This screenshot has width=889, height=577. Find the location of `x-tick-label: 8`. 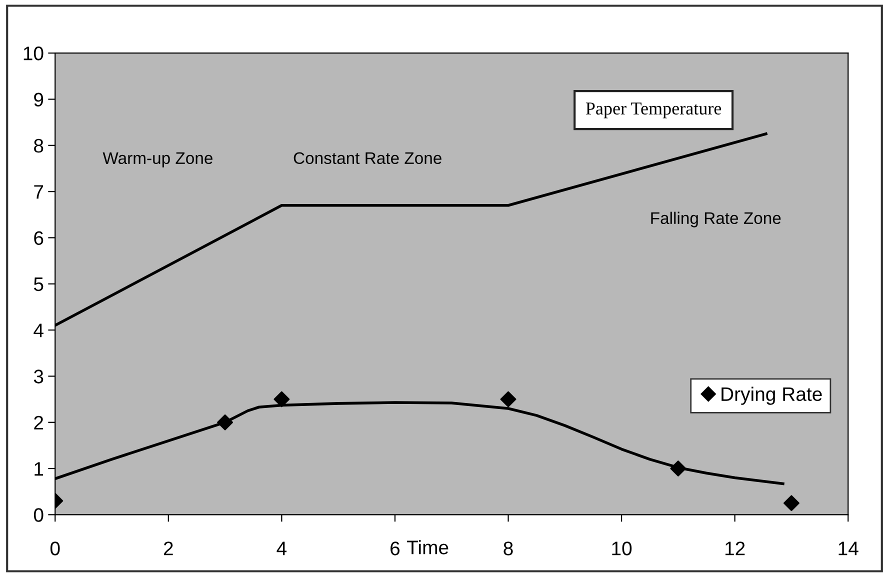

x-tick-label: 8 is located at coordinates (508, 549).